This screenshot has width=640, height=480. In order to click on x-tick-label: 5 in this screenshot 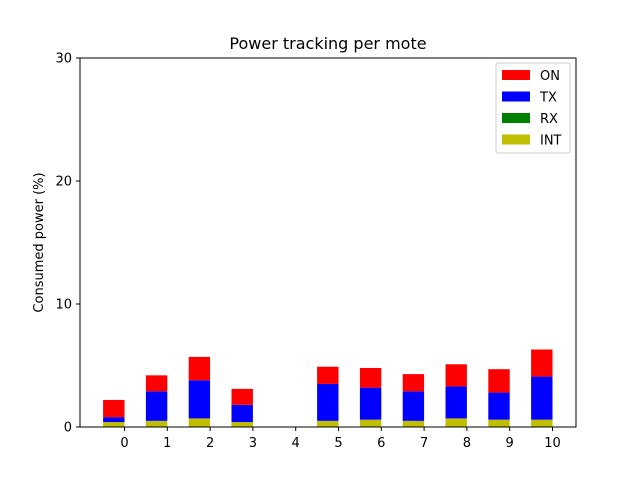, I will do `click(338, 443)`.